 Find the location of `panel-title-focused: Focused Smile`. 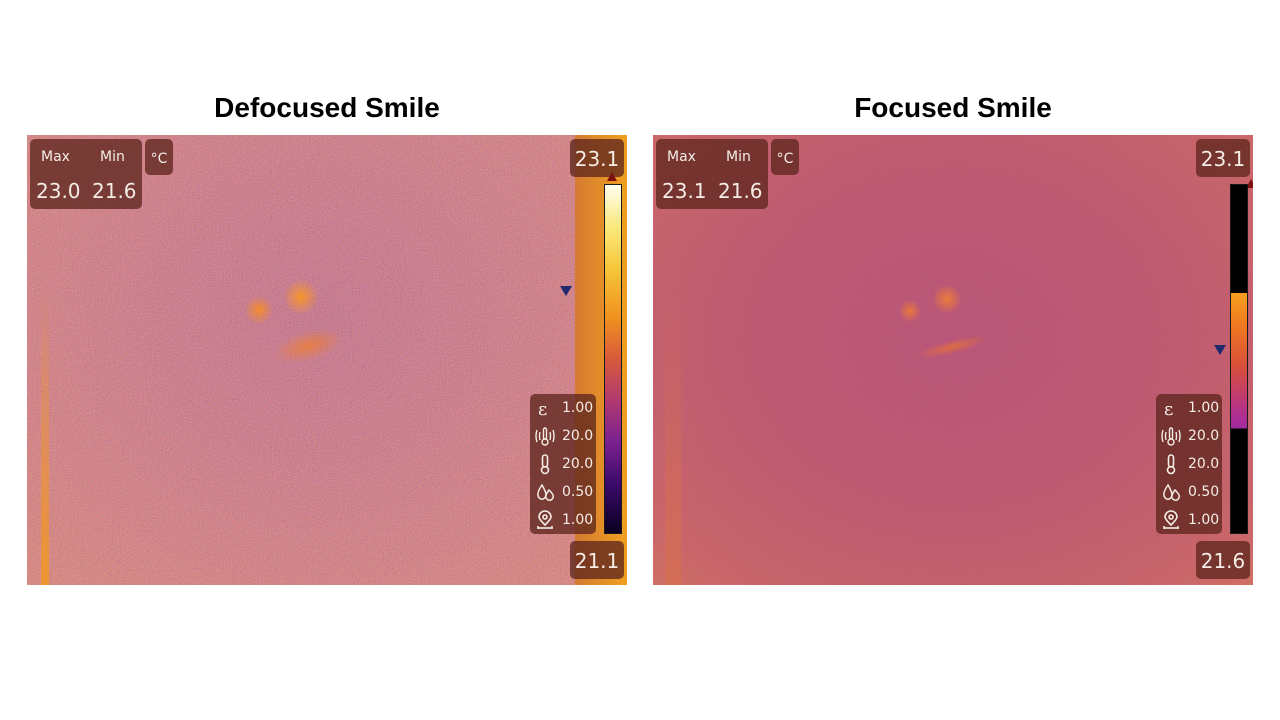

panel-title-focused: Focused Smile is located at coordinates (953, 107).